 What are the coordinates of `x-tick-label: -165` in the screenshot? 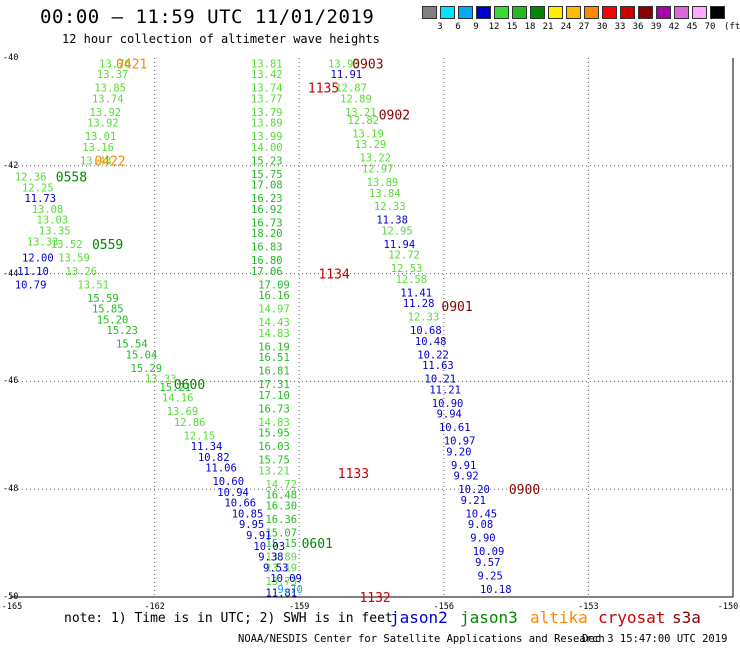 It's located at (12, 607).